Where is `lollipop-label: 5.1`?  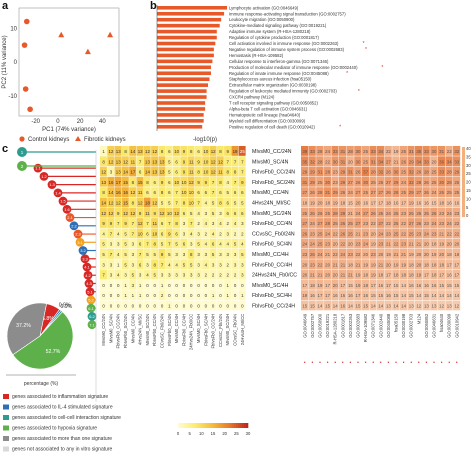
lollipop-label: 5.1 is located at coordinates (90, 291).